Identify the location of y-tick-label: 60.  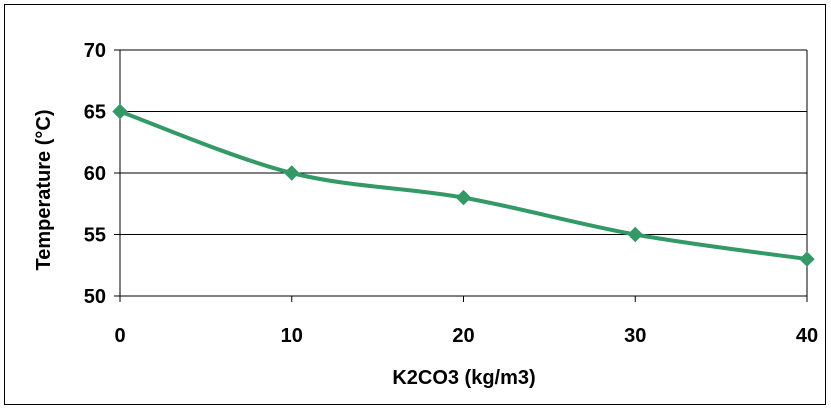
(95, 174).